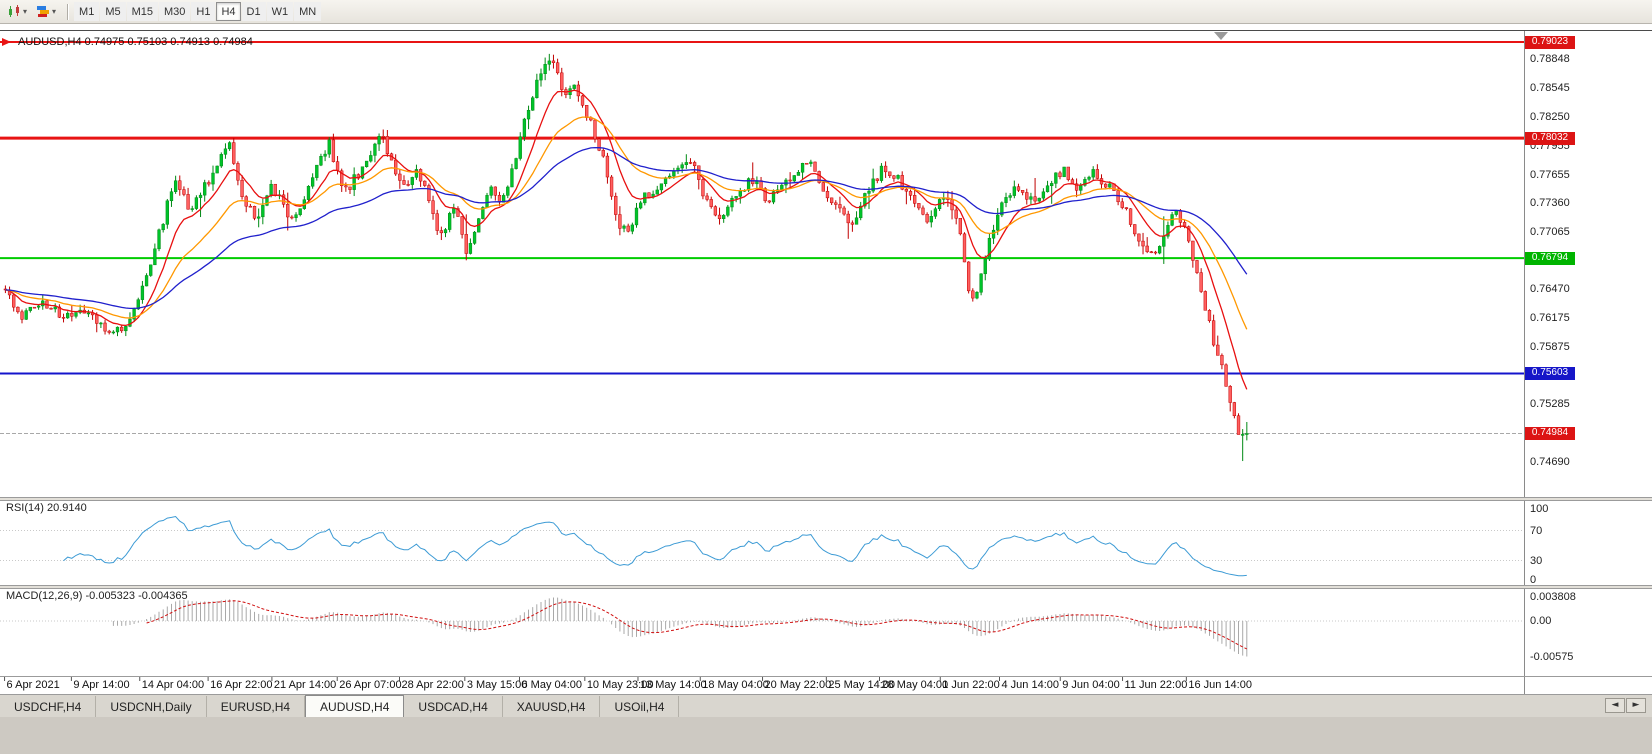 The height and width of the screenshot is (754, 1652). Describe the element at coordinates (101, 685) in the screenshot. I see `time-axis-label: 9 Apr 14:00` at that location.